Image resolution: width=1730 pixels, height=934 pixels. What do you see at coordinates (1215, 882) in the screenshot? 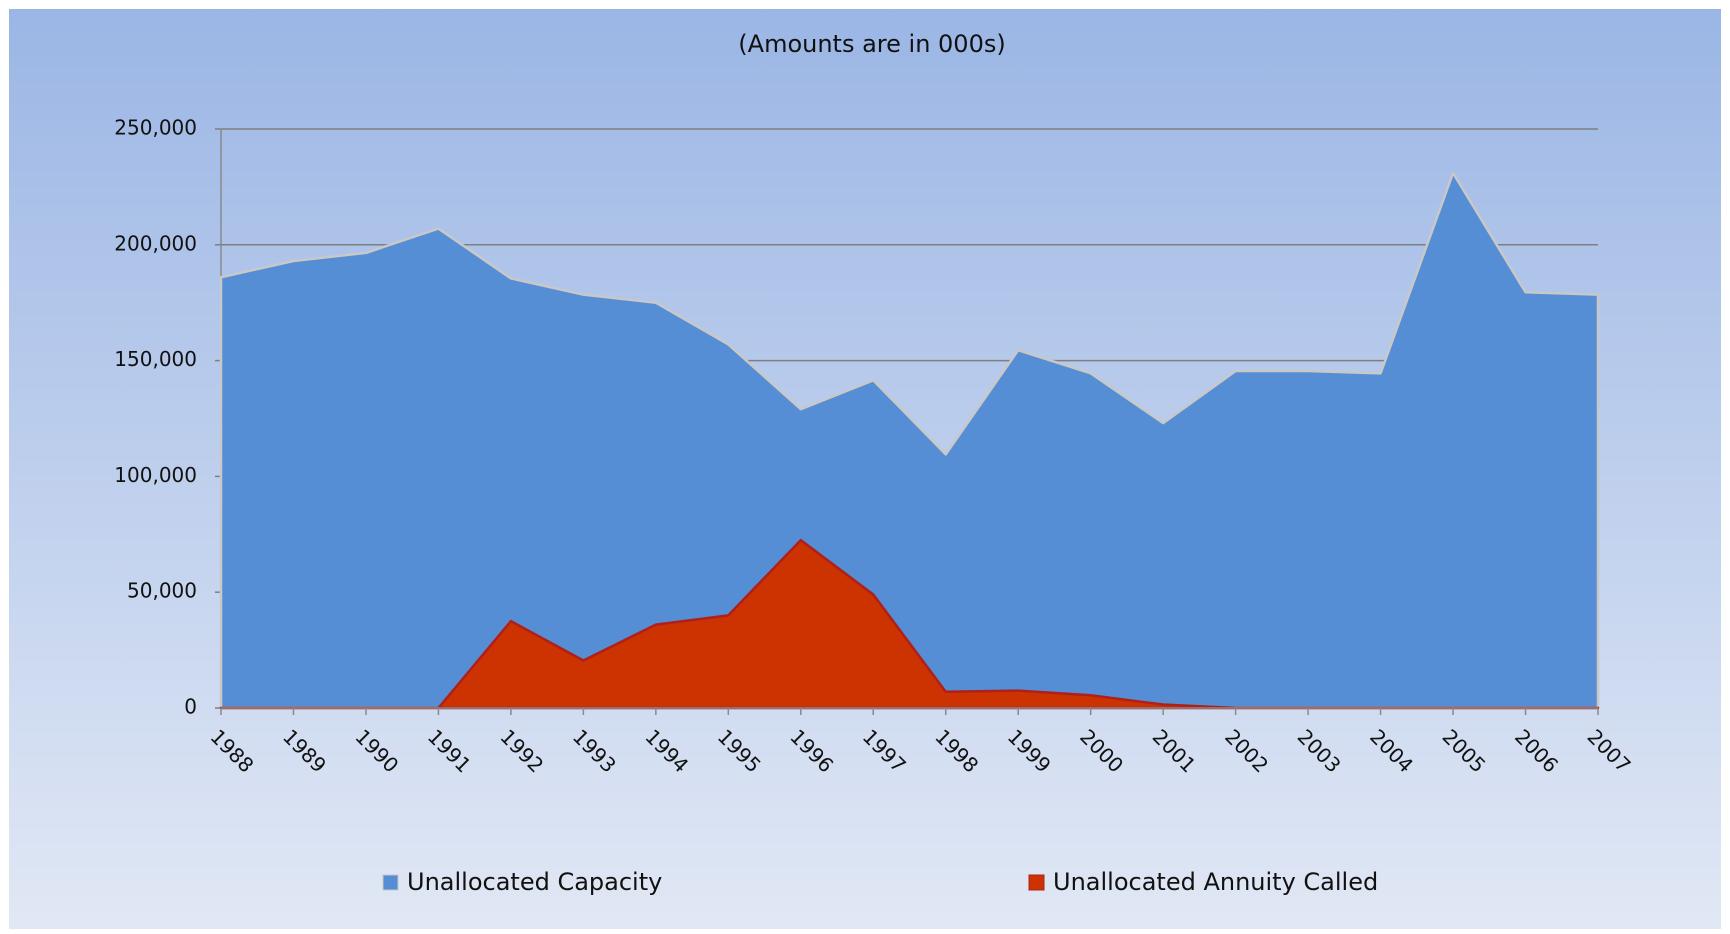
I see `legend-label: Unallocated Annuity Called` at bounding box center [1215, 882].